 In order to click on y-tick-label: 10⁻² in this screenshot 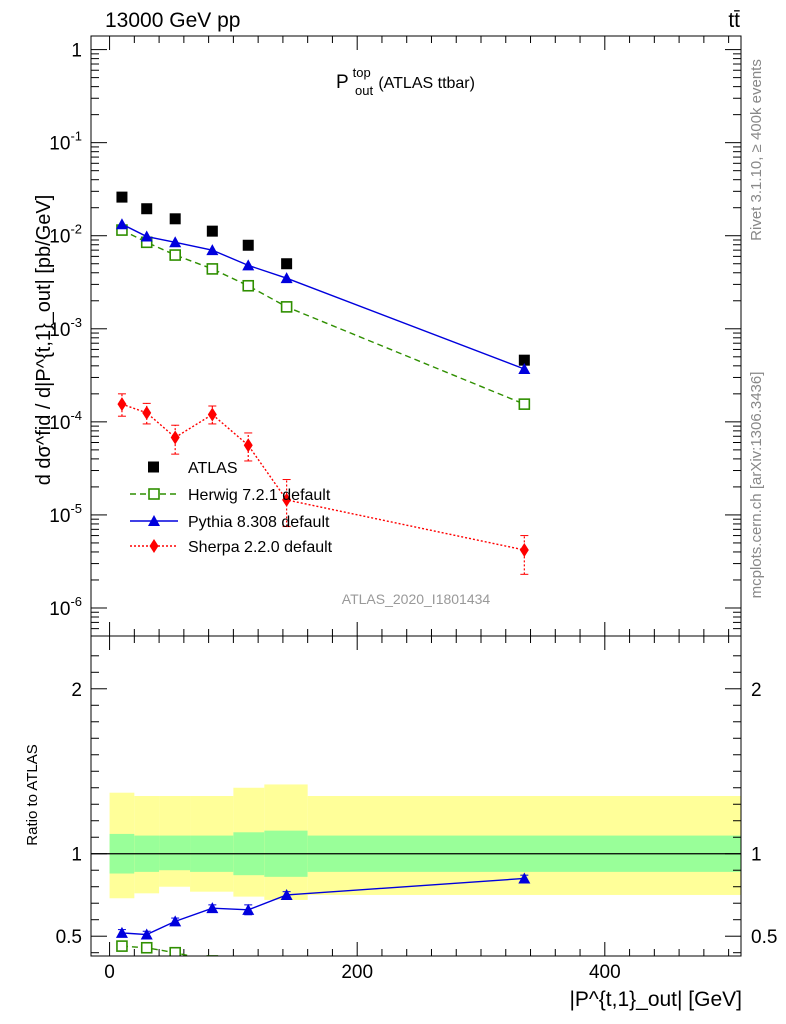, I will do `click(65, 235)`.